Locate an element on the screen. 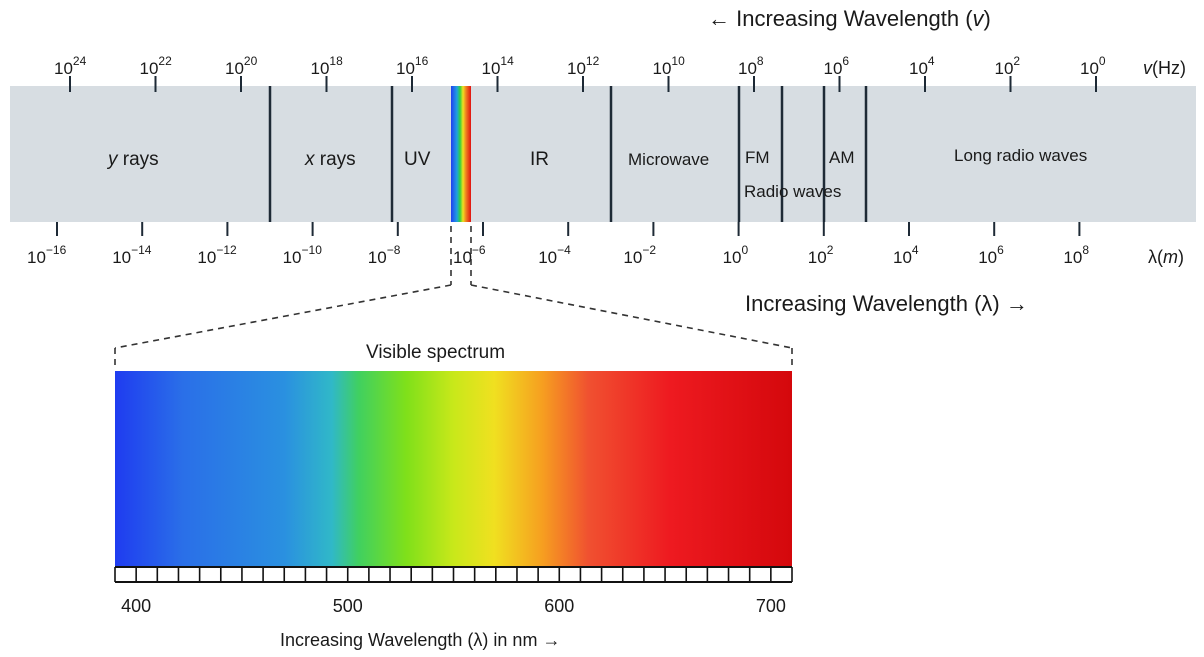 This screenshot has height=657, width=1204. visible-tick-label: 500 is located at coordinates (348, 606).